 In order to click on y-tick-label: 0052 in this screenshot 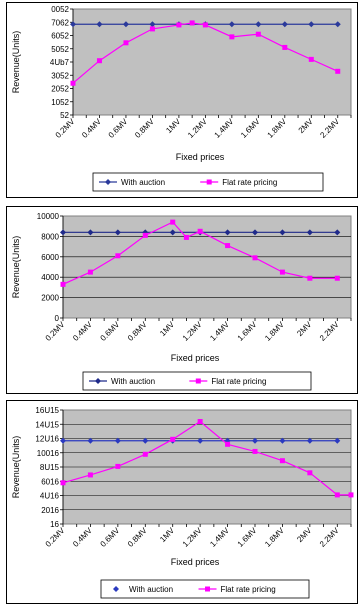, I will do `click(60, 9)`.